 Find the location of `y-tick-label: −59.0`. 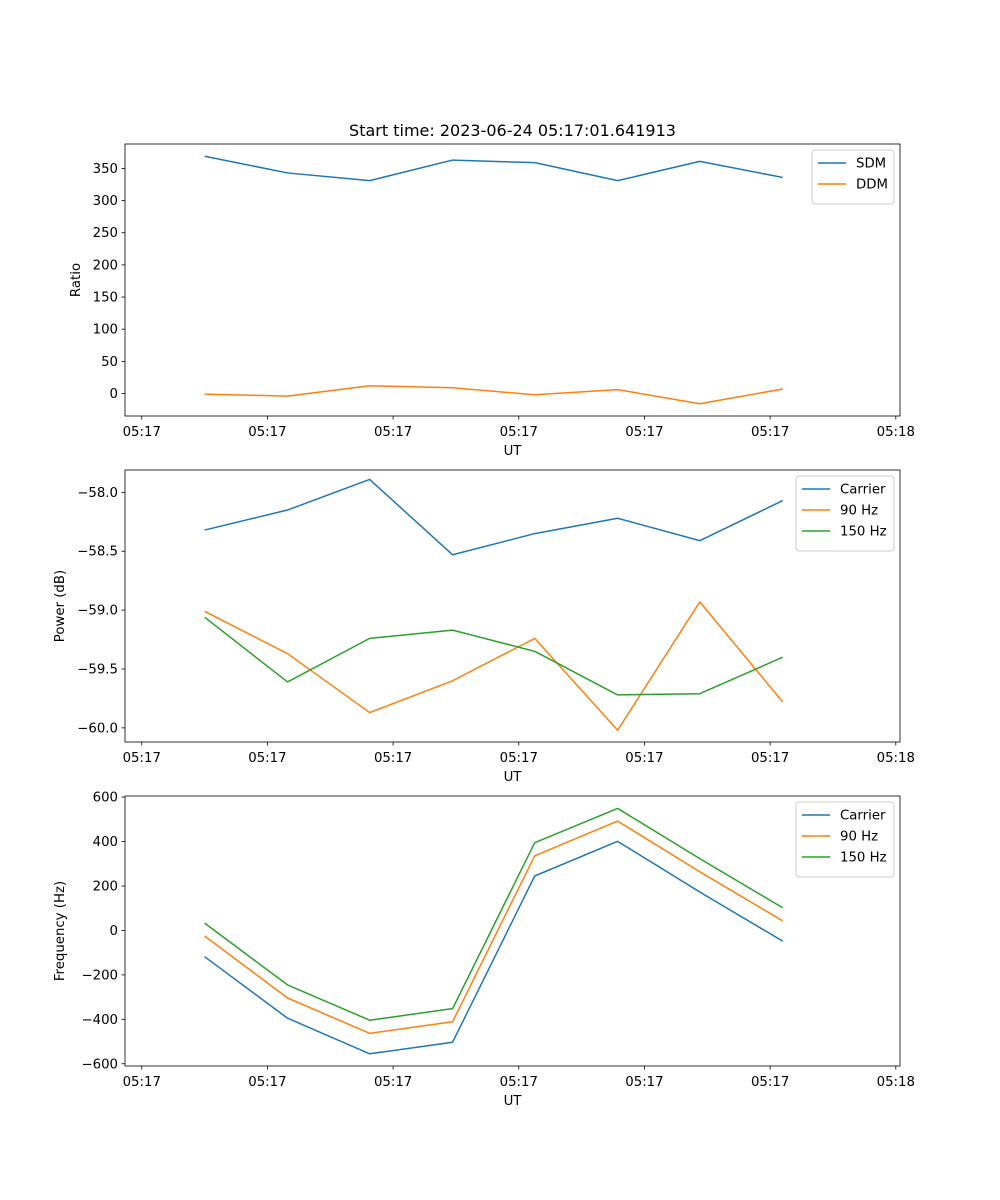

y-tick-label: −59.0 is located at coordinates (97, 611).